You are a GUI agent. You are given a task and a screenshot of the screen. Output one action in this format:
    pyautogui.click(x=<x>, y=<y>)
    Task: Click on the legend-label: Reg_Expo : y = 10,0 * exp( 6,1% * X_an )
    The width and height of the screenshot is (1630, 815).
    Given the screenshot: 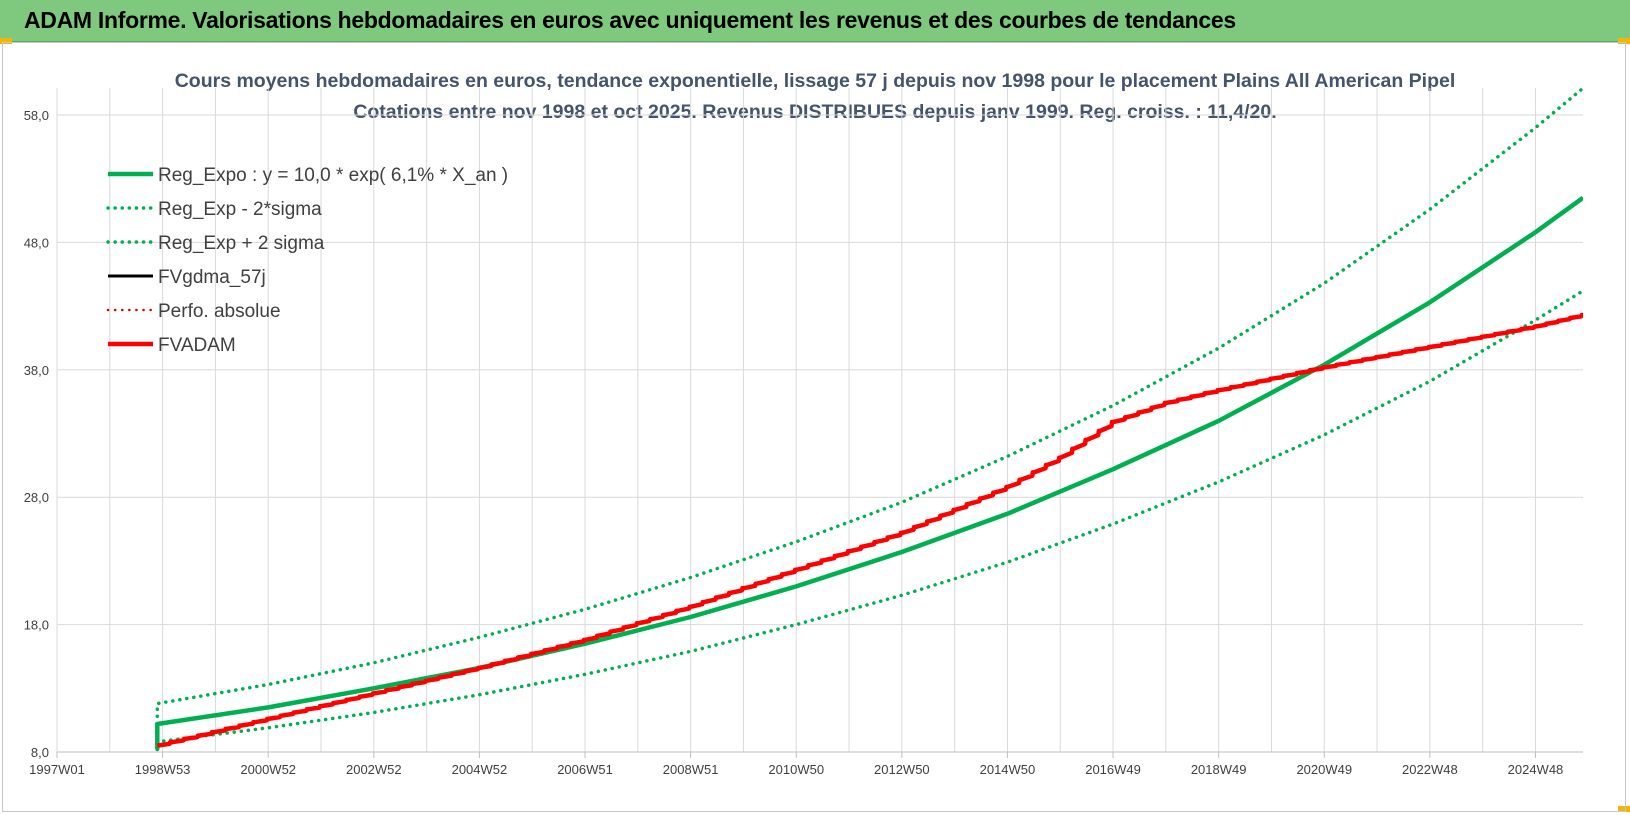 What is the action you would take?
    pyautogui.click(x=333, y=175)
    